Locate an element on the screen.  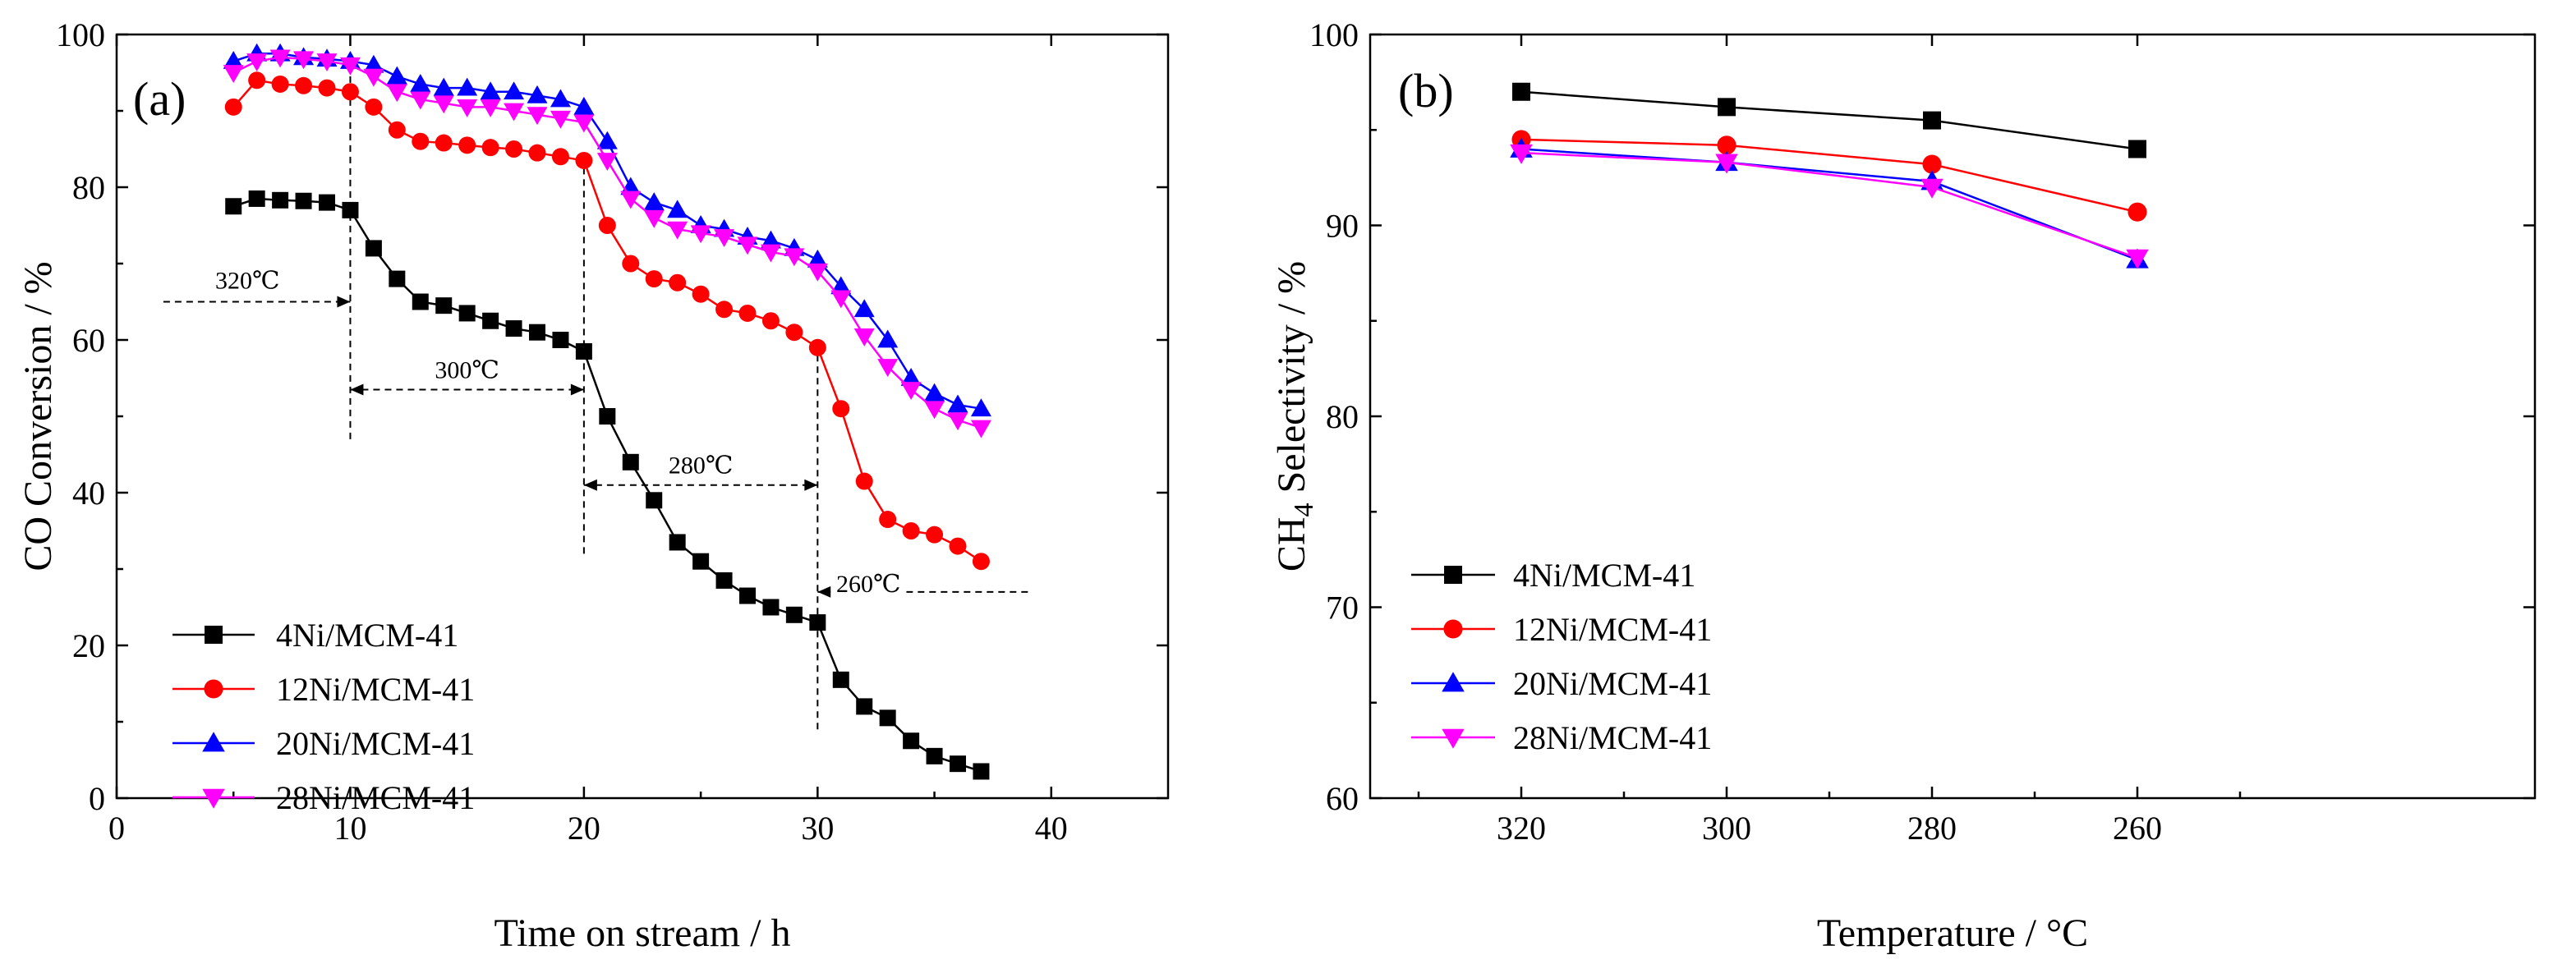
chart-b-y-tick-label: 70 is located at coordinates (1343, 608).